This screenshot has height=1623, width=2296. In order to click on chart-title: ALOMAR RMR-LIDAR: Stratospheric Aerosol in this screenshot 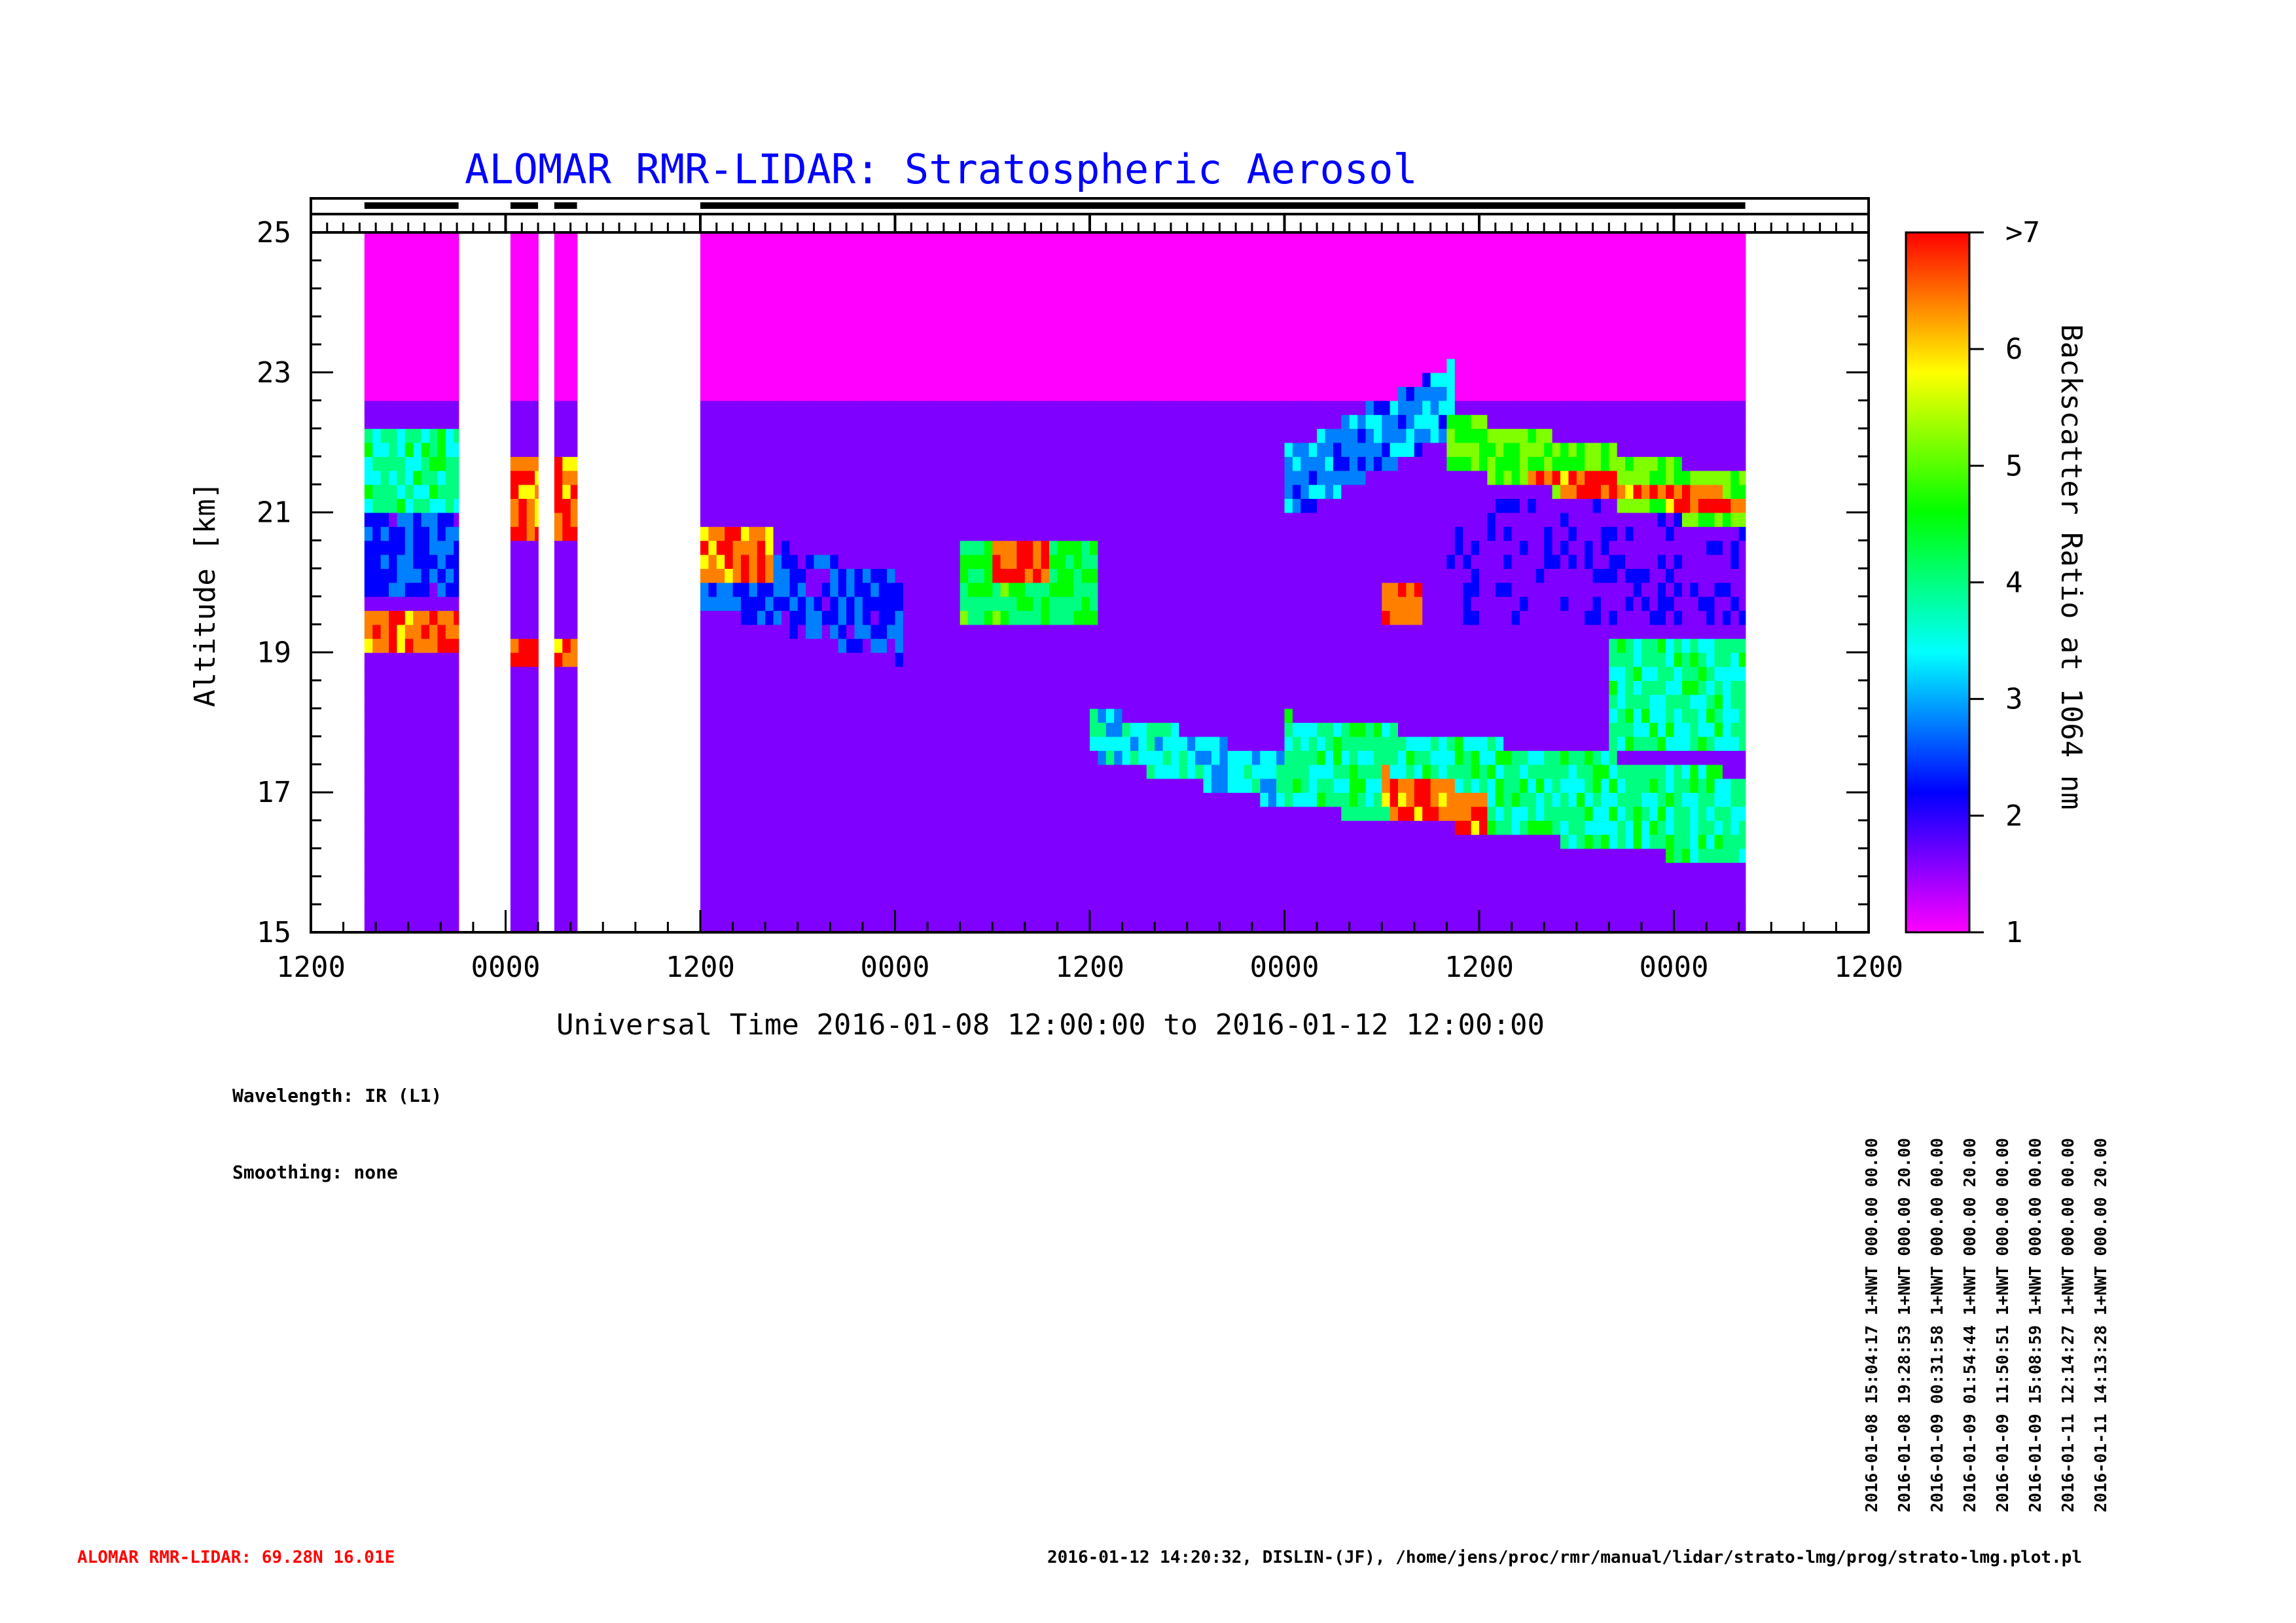, I will do `click(941, 169)`.